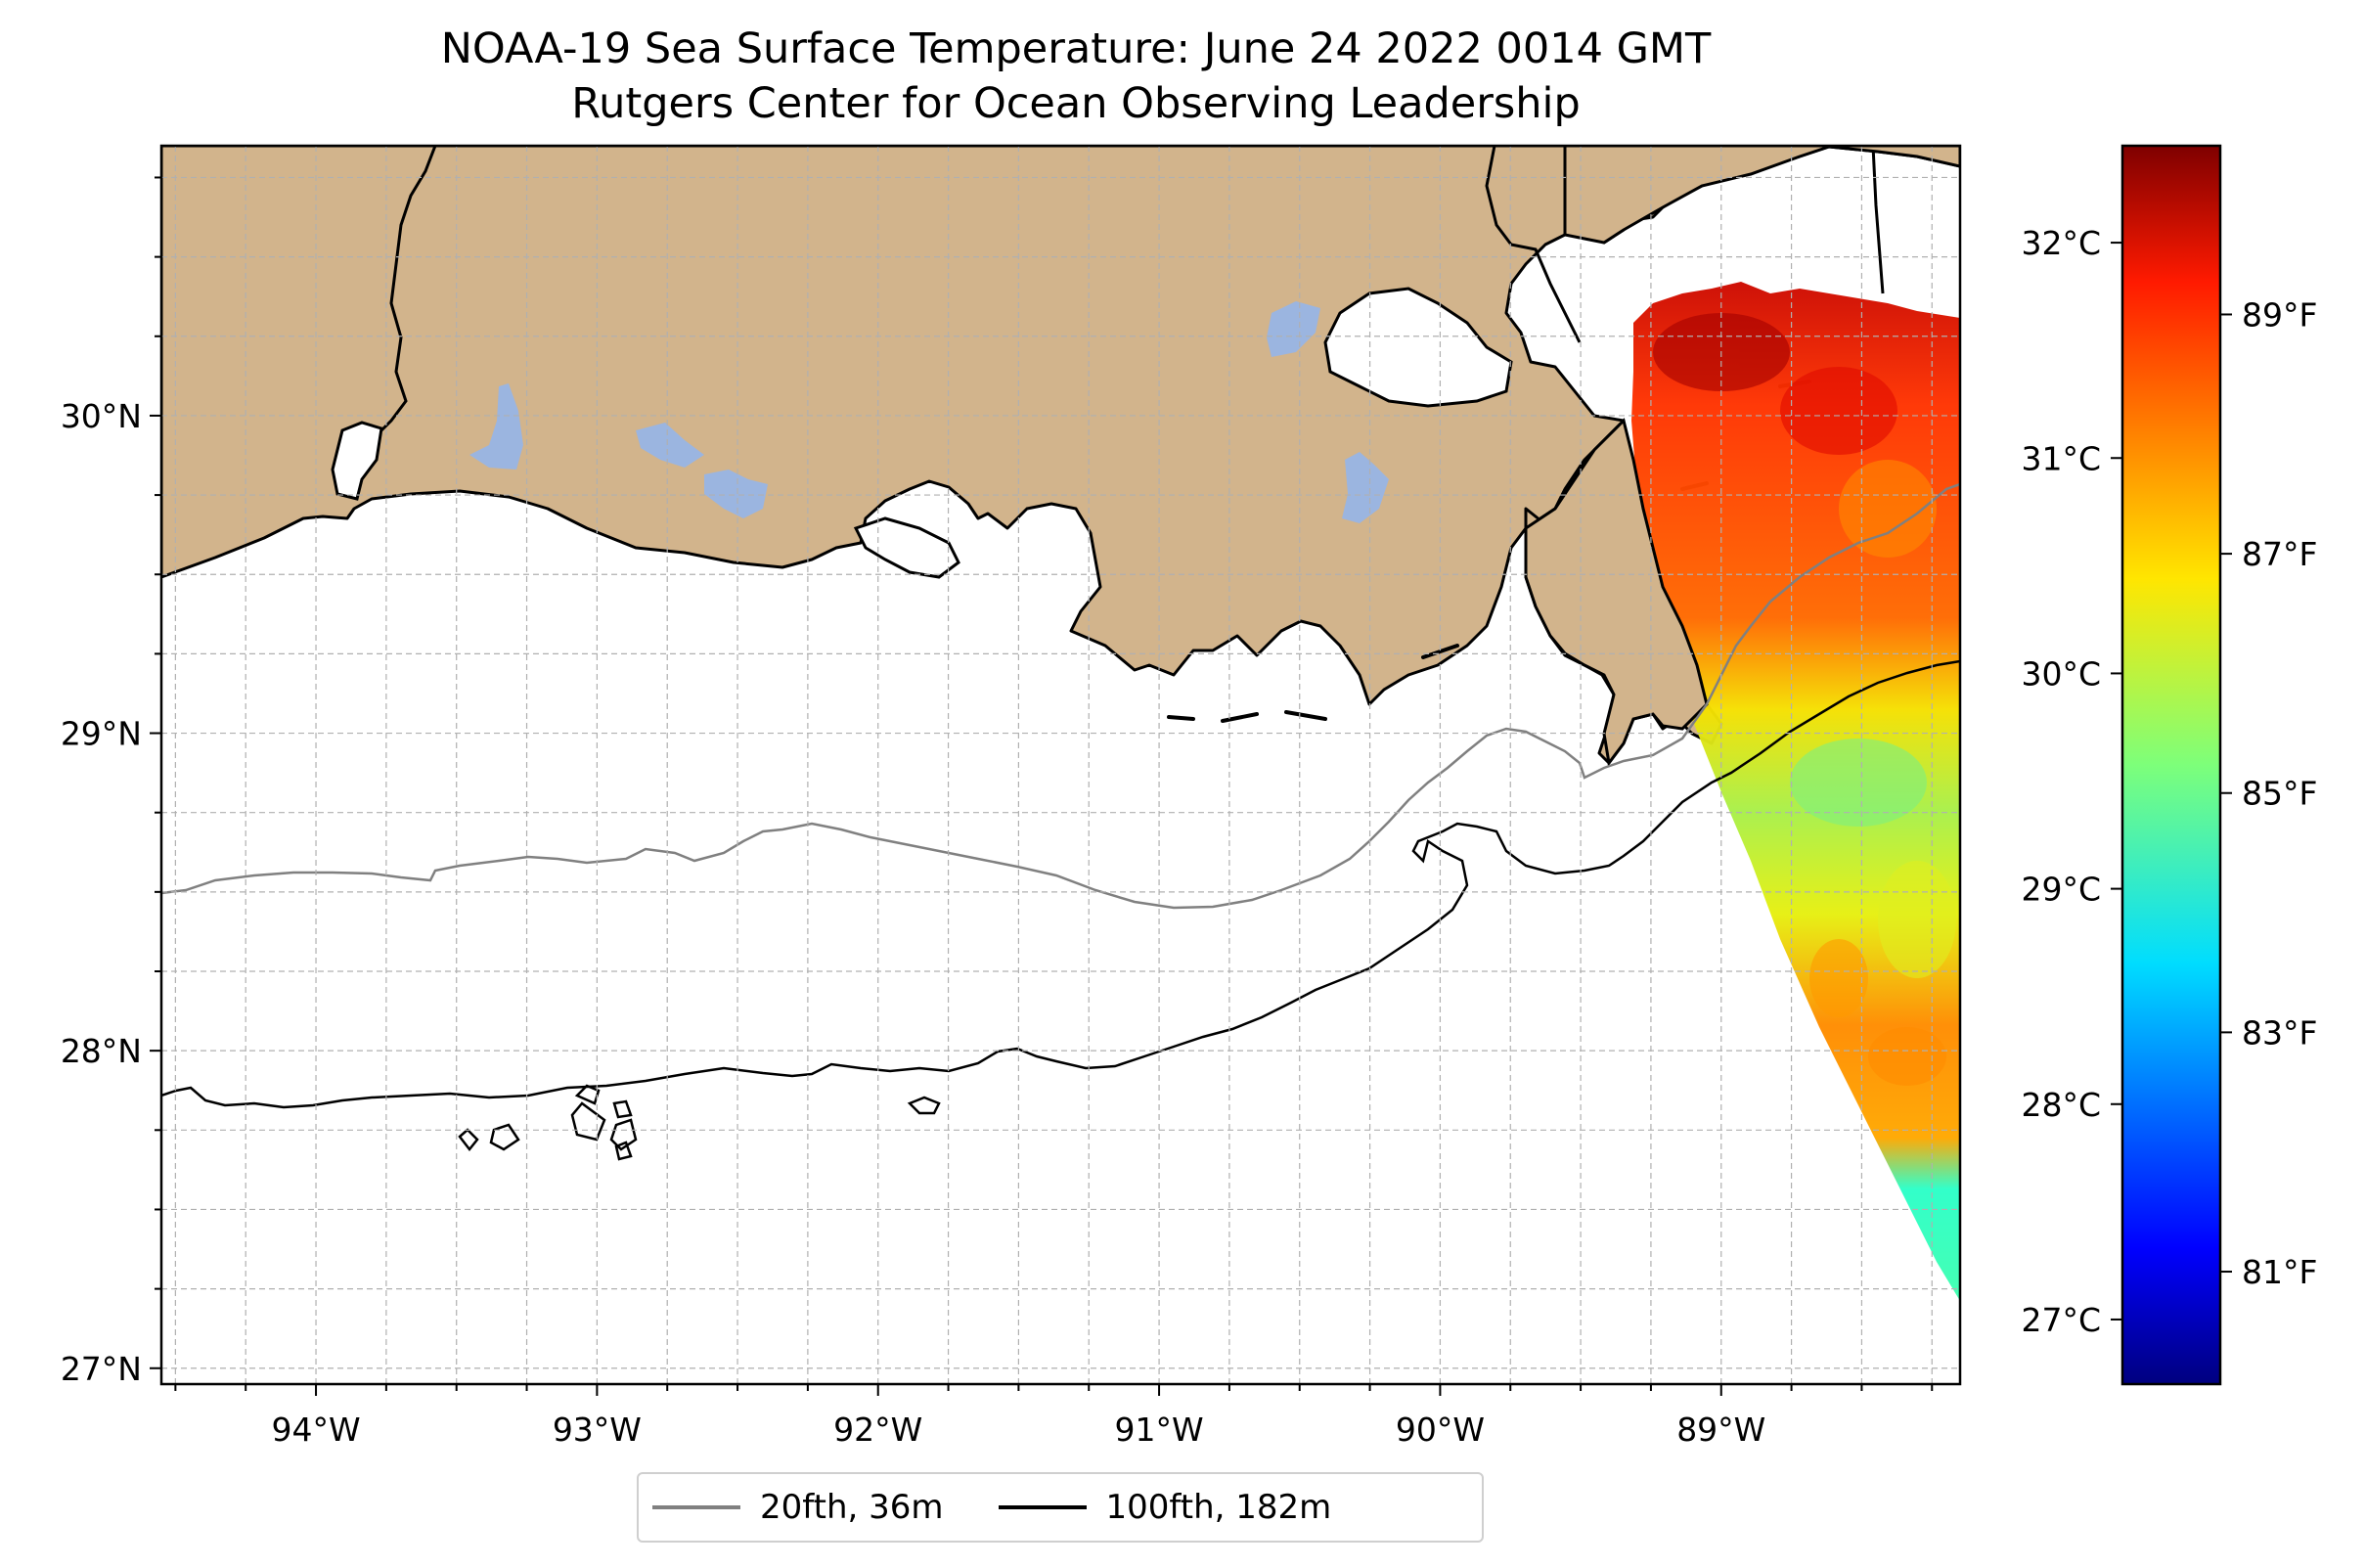 Image resolution: width=2365 pixels, height=1568 pixels. What do you see at coordinates (2279, 314) in the screenshot?
I see `fahrenheit-tick-label: 89°F` at bounding box center [2279, 314].